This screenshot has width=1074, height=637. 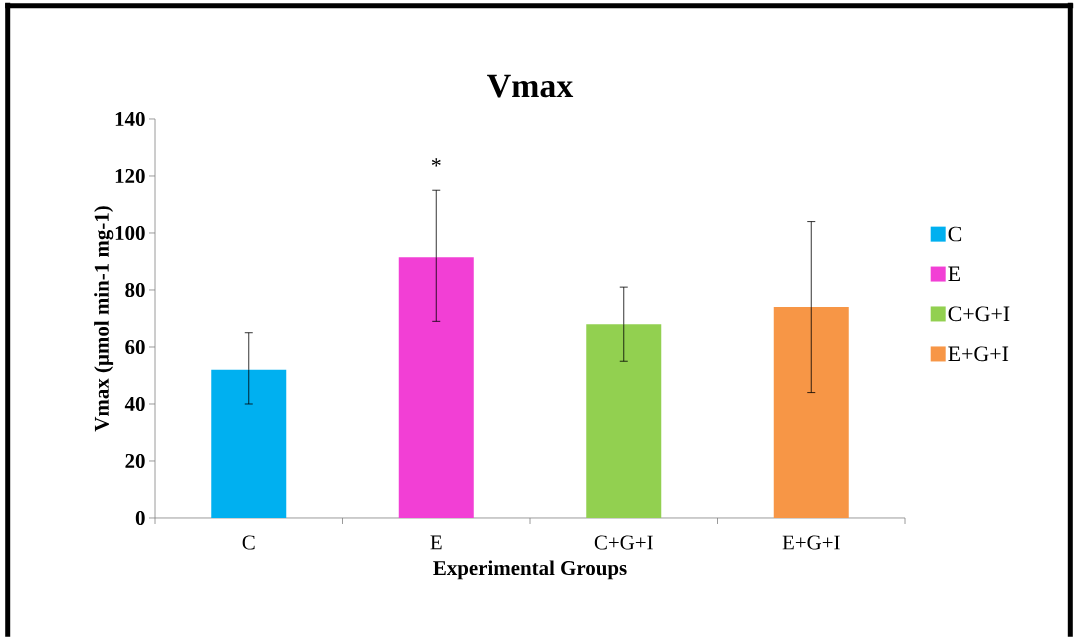 I want to click on legend-label: E, so click(x=954, y=273).